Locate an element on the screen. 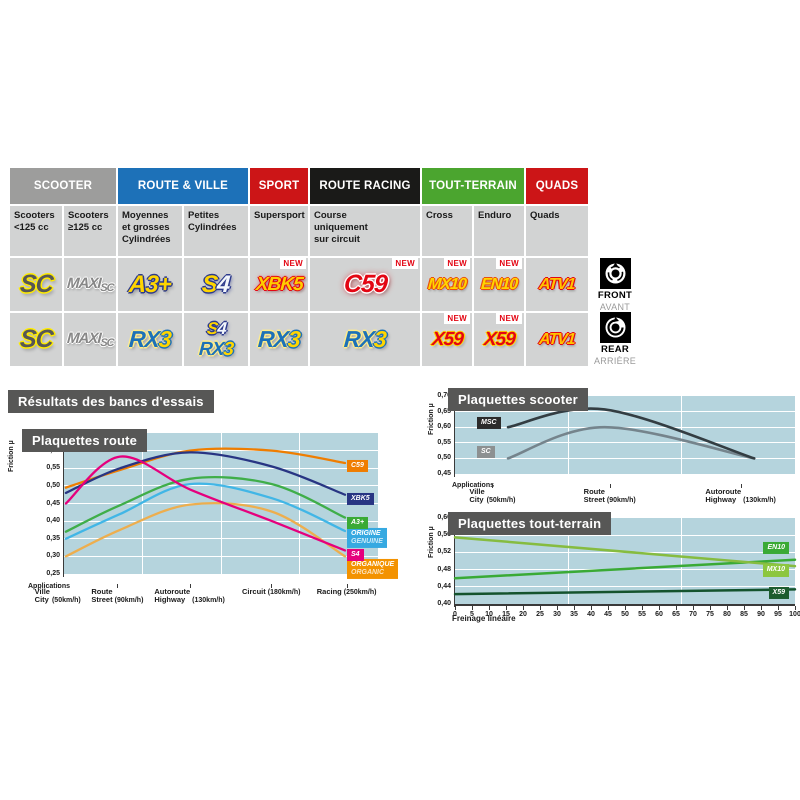 The width and height of the screenshot is (800, 800). tout-terrain-ytick-label: 0,40 is located at coordinates (444, 603).